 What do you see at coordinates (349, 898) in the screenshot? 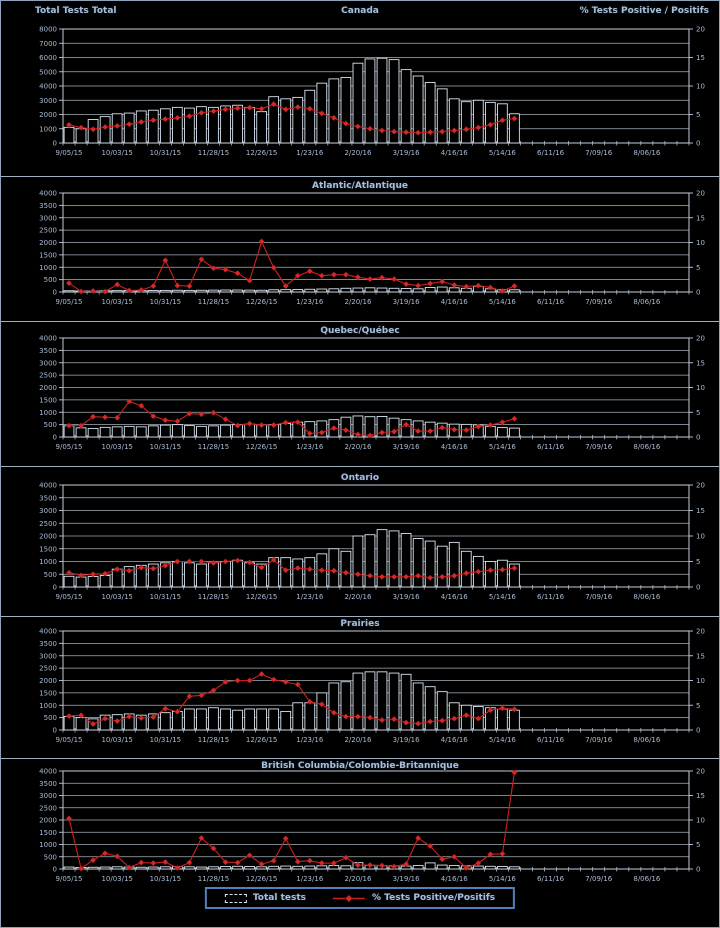
I see `line-swatch-icon` at bounding box center [349, 898].